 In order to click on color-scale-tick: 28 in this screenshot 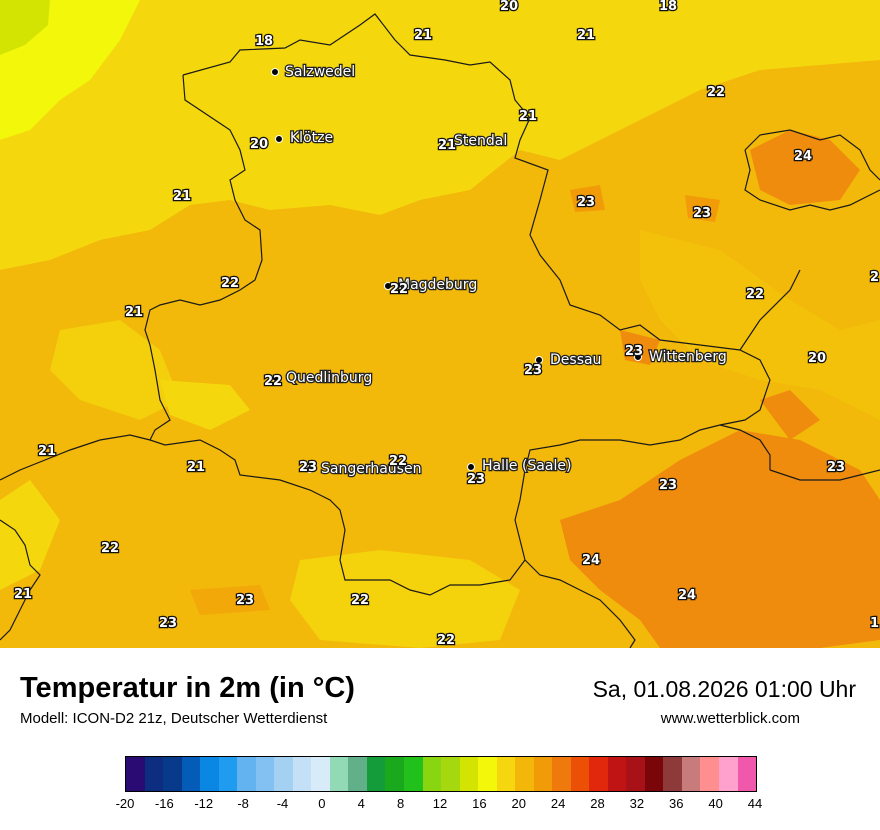, I will do `click(597, 803)`.